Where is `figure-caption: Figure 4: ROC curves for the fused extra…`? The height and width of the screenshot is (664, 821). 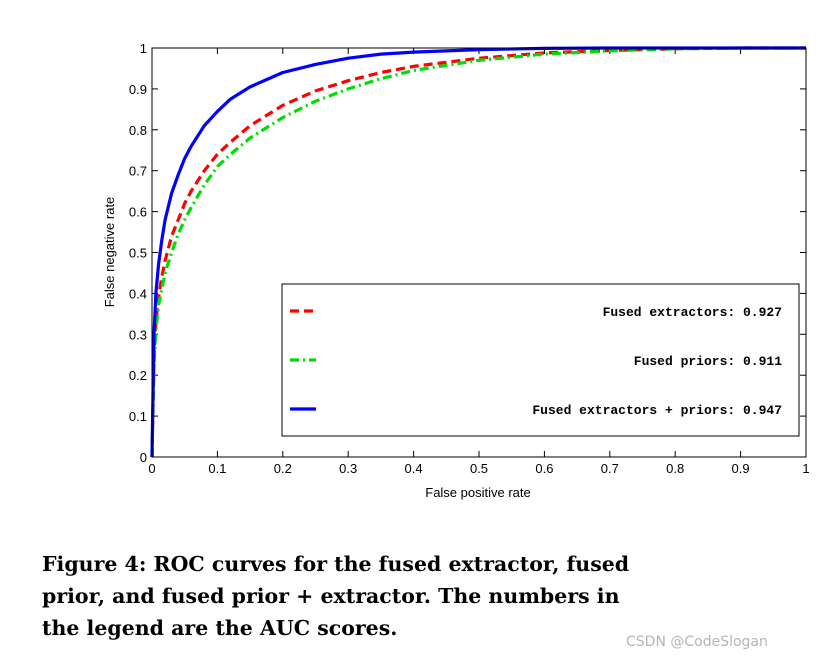
figure-caption: Figure 4: ROC curves for the fused extra… is located at coordinates (414, 596).